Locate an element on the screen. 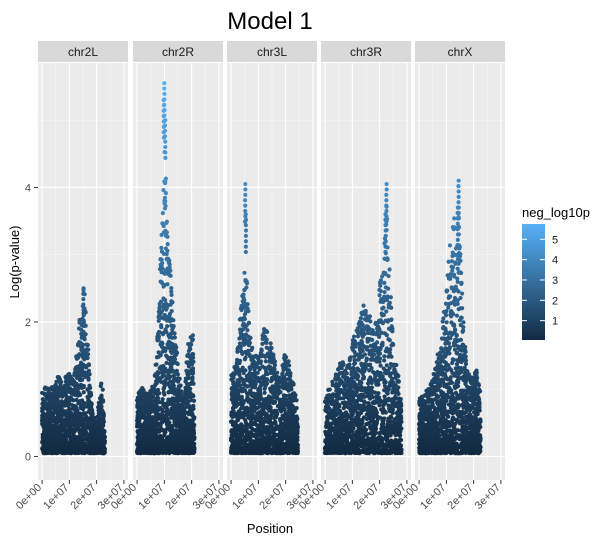 This screenshot has width=612, height=543. x-tick-label: 0e+00 is located at coordinates (29, 497).